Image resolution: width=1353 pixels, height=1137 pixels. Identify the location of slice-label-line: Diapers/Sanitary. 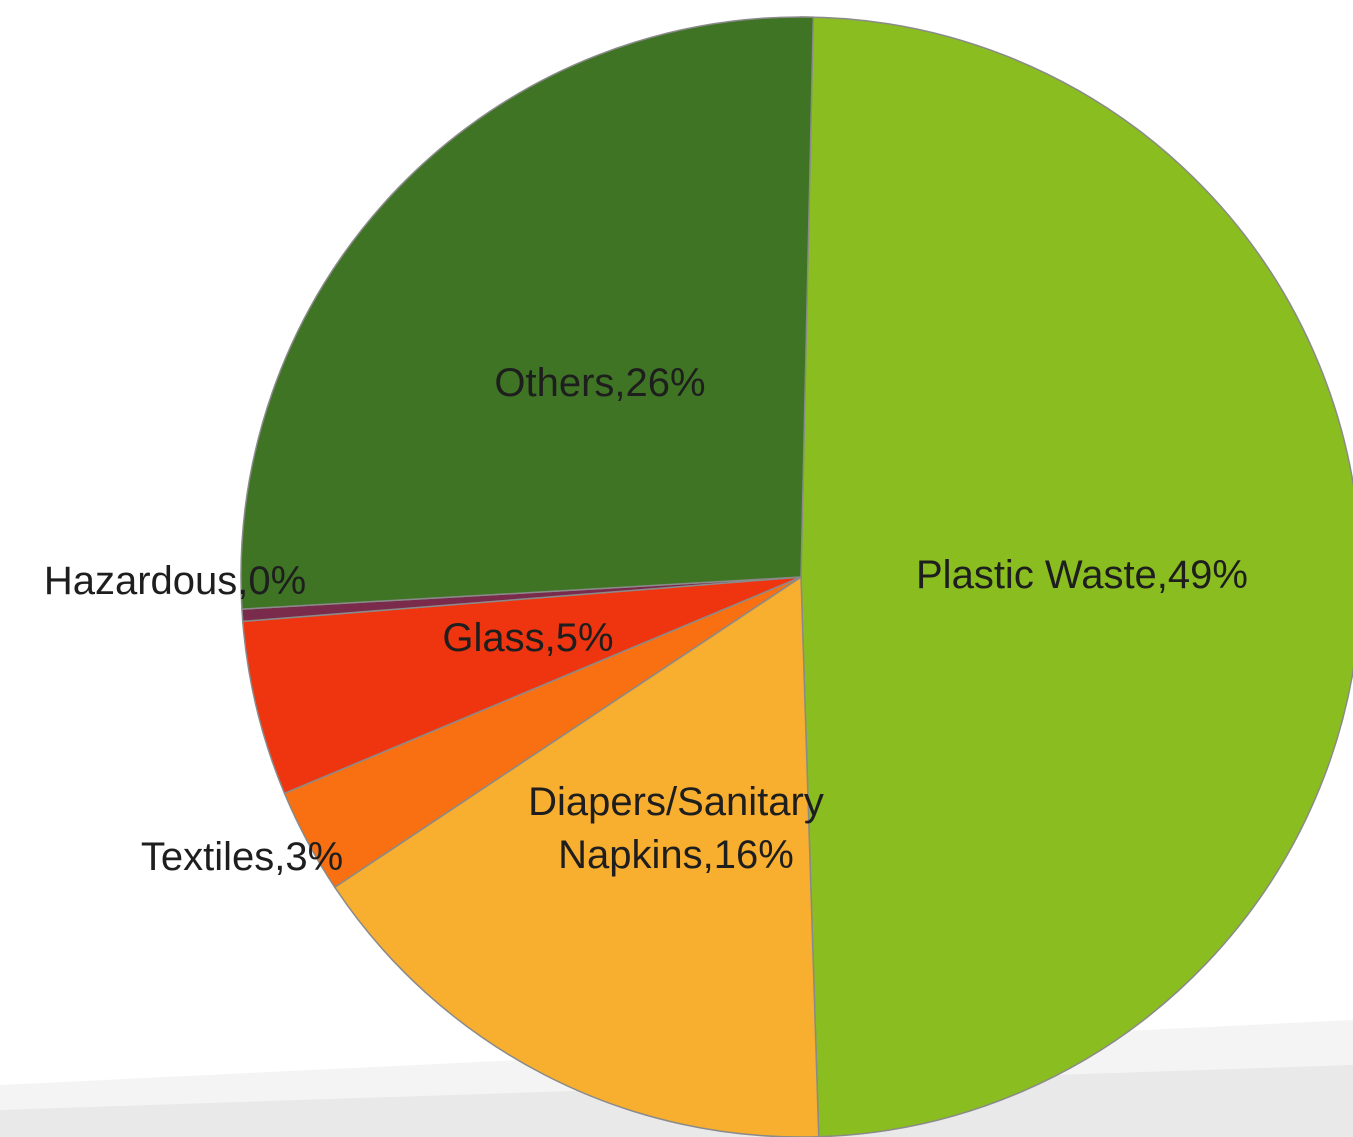
(676, 802).